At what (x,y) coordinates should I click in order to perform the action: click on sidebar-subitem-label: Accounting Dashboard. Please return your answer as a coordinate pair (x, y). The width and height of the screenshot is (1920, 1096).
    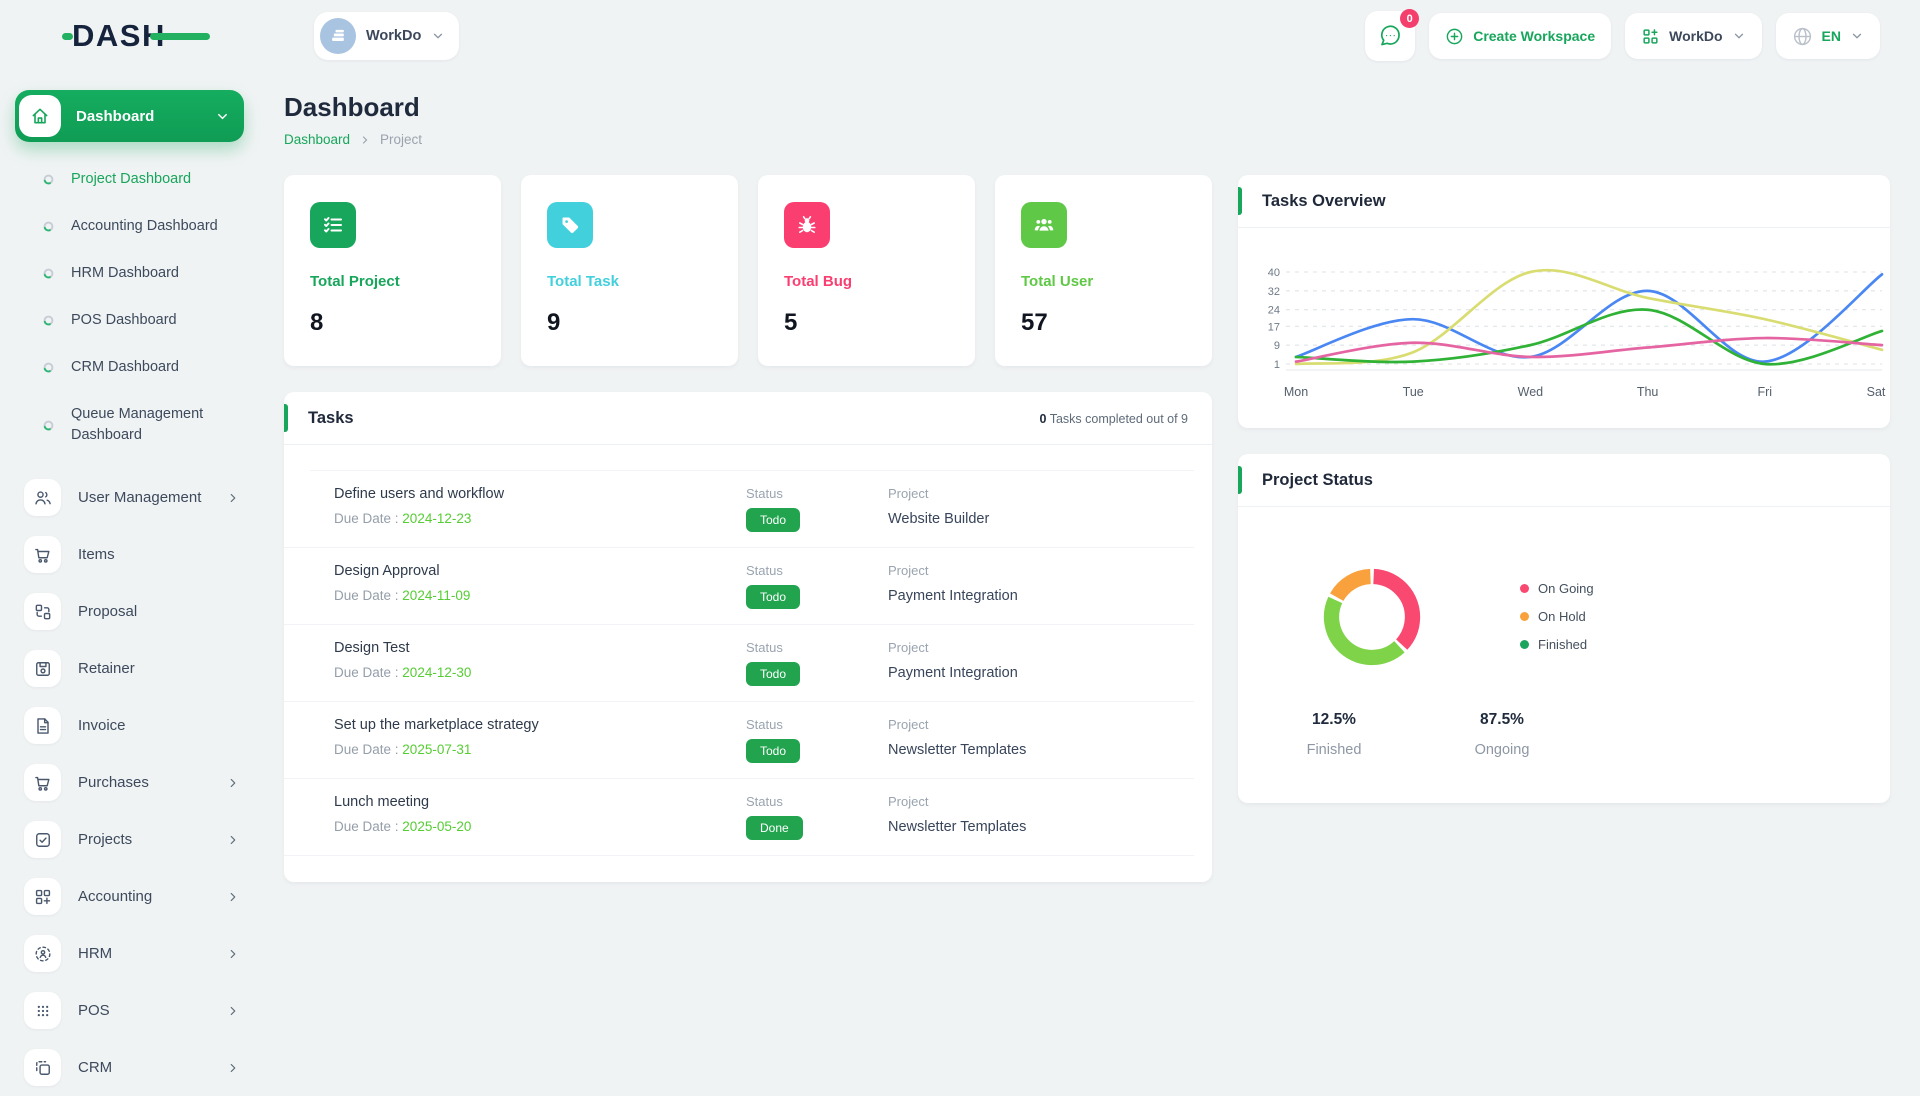
    Looking at the image, I should click on (144, 226).